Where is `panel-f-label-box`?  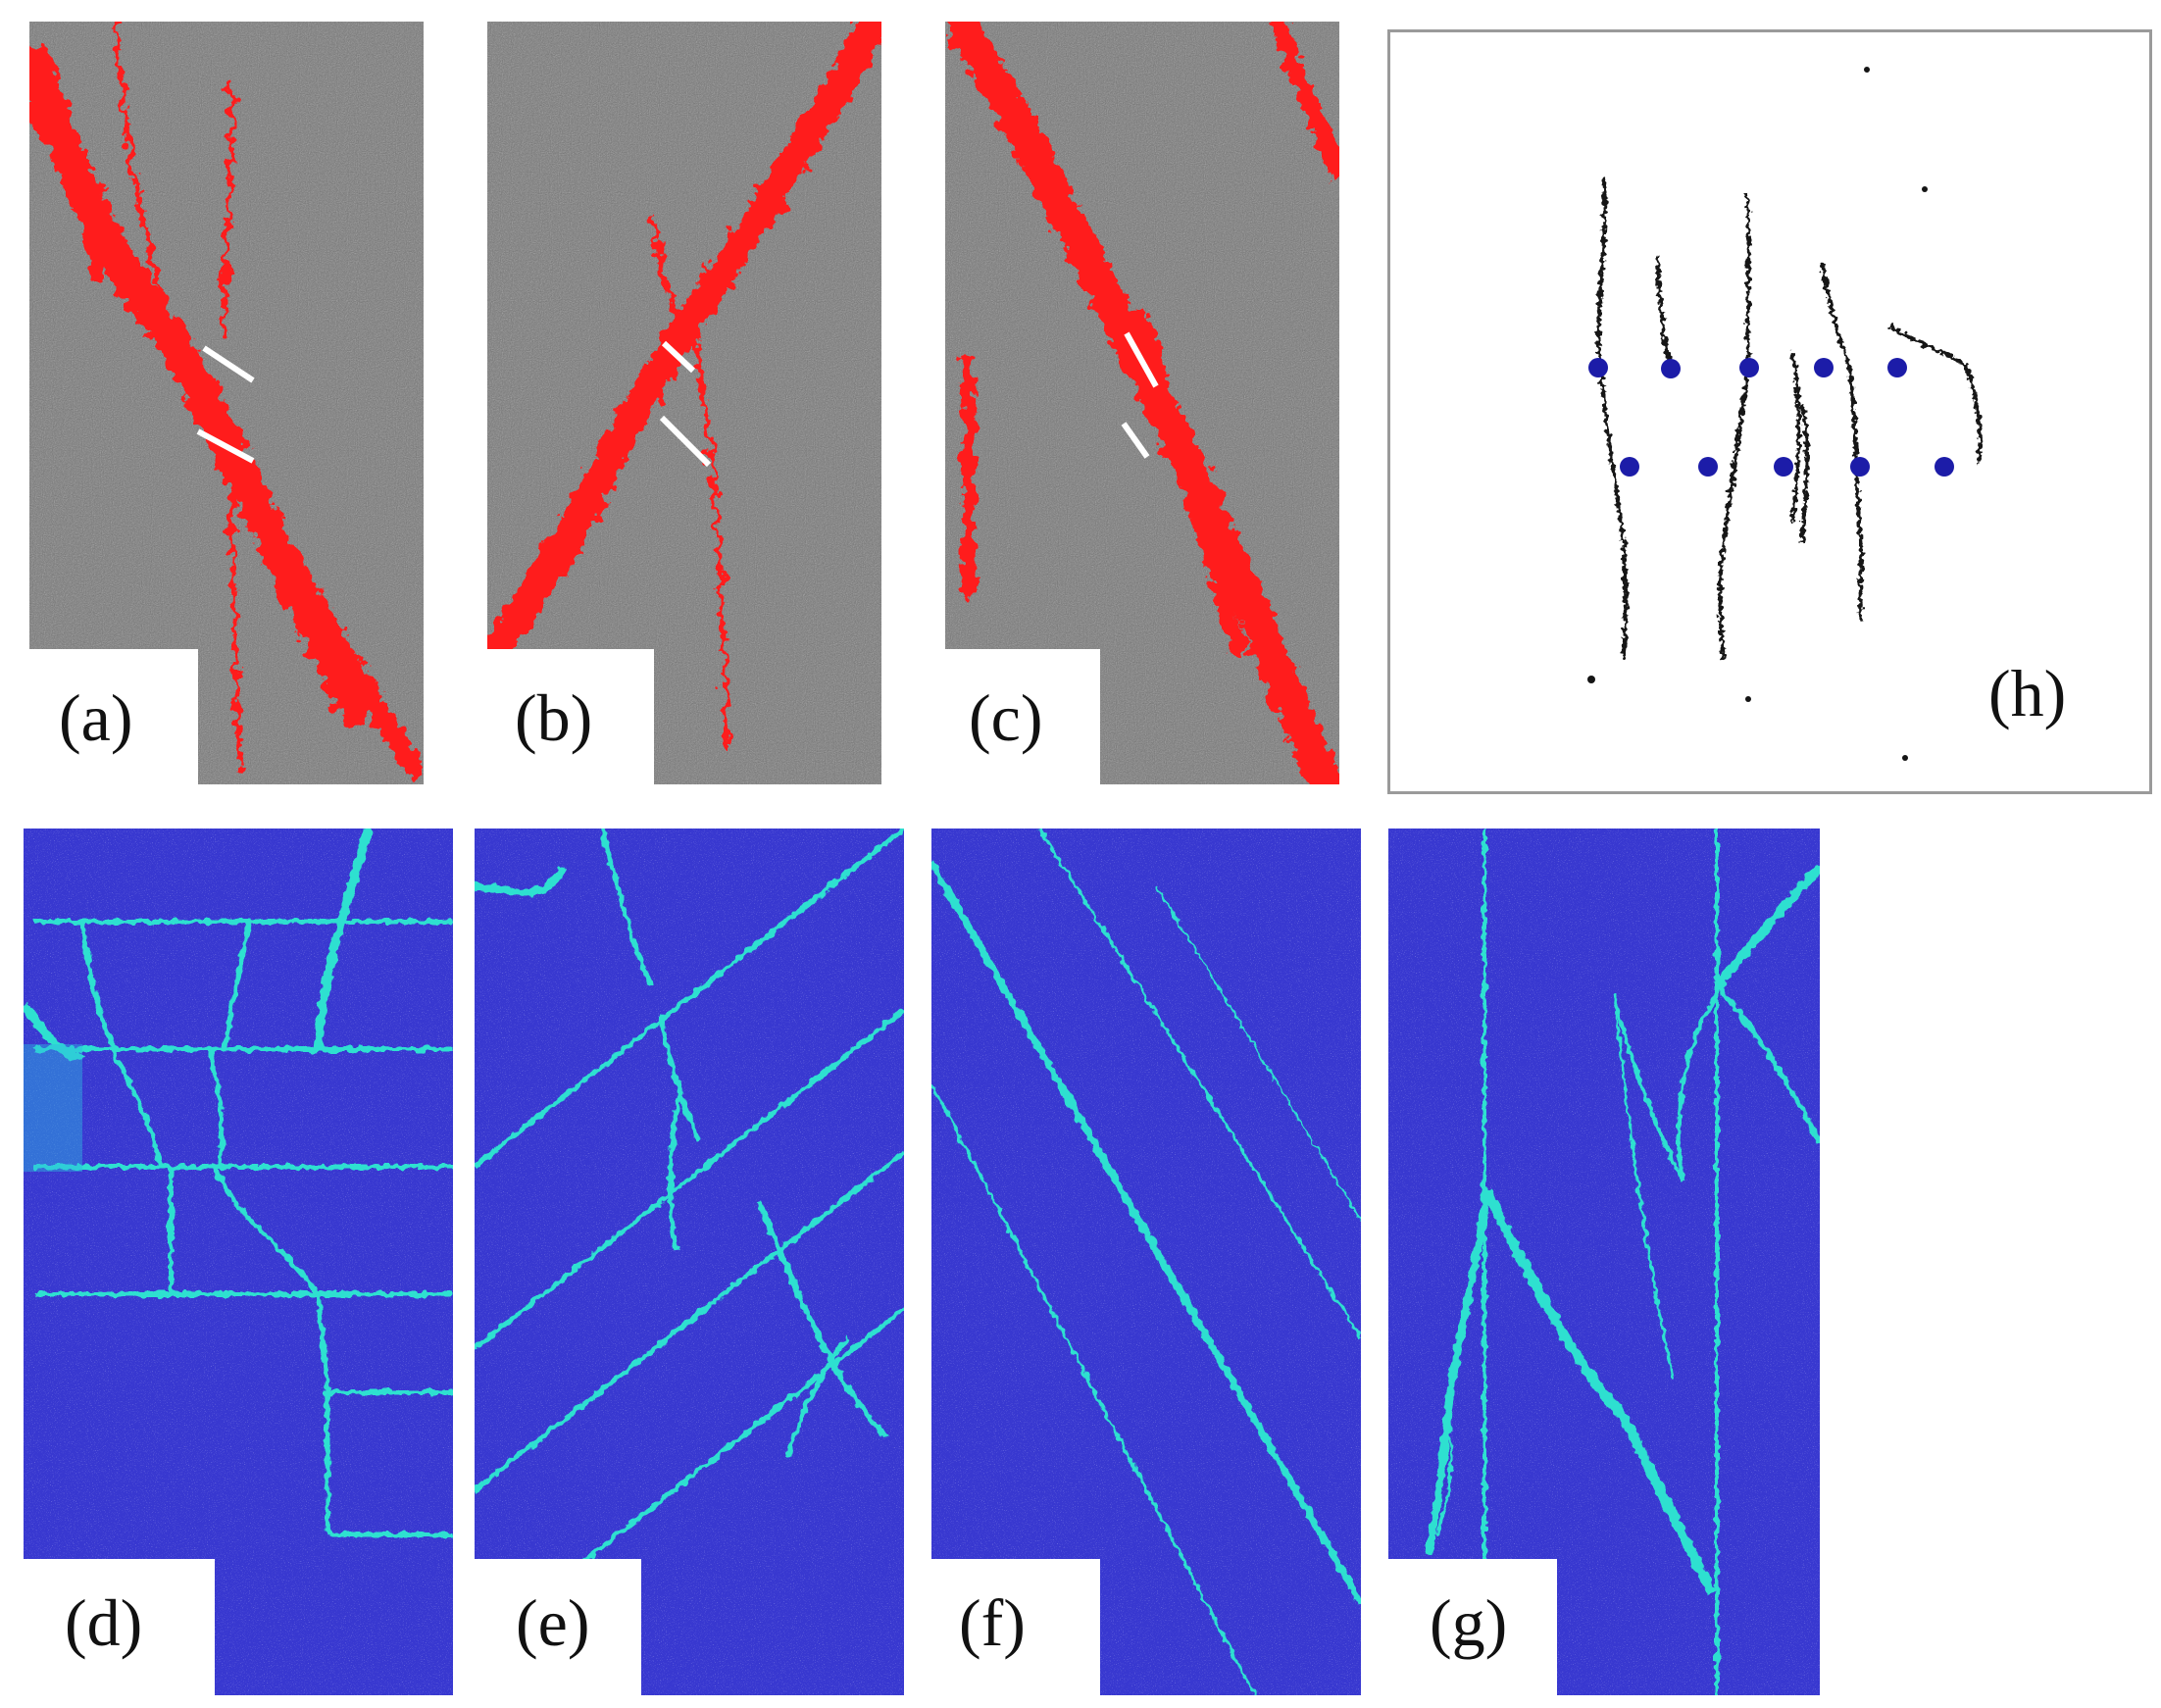 panel-f-label-box is located at coordinates (1015, 1627).